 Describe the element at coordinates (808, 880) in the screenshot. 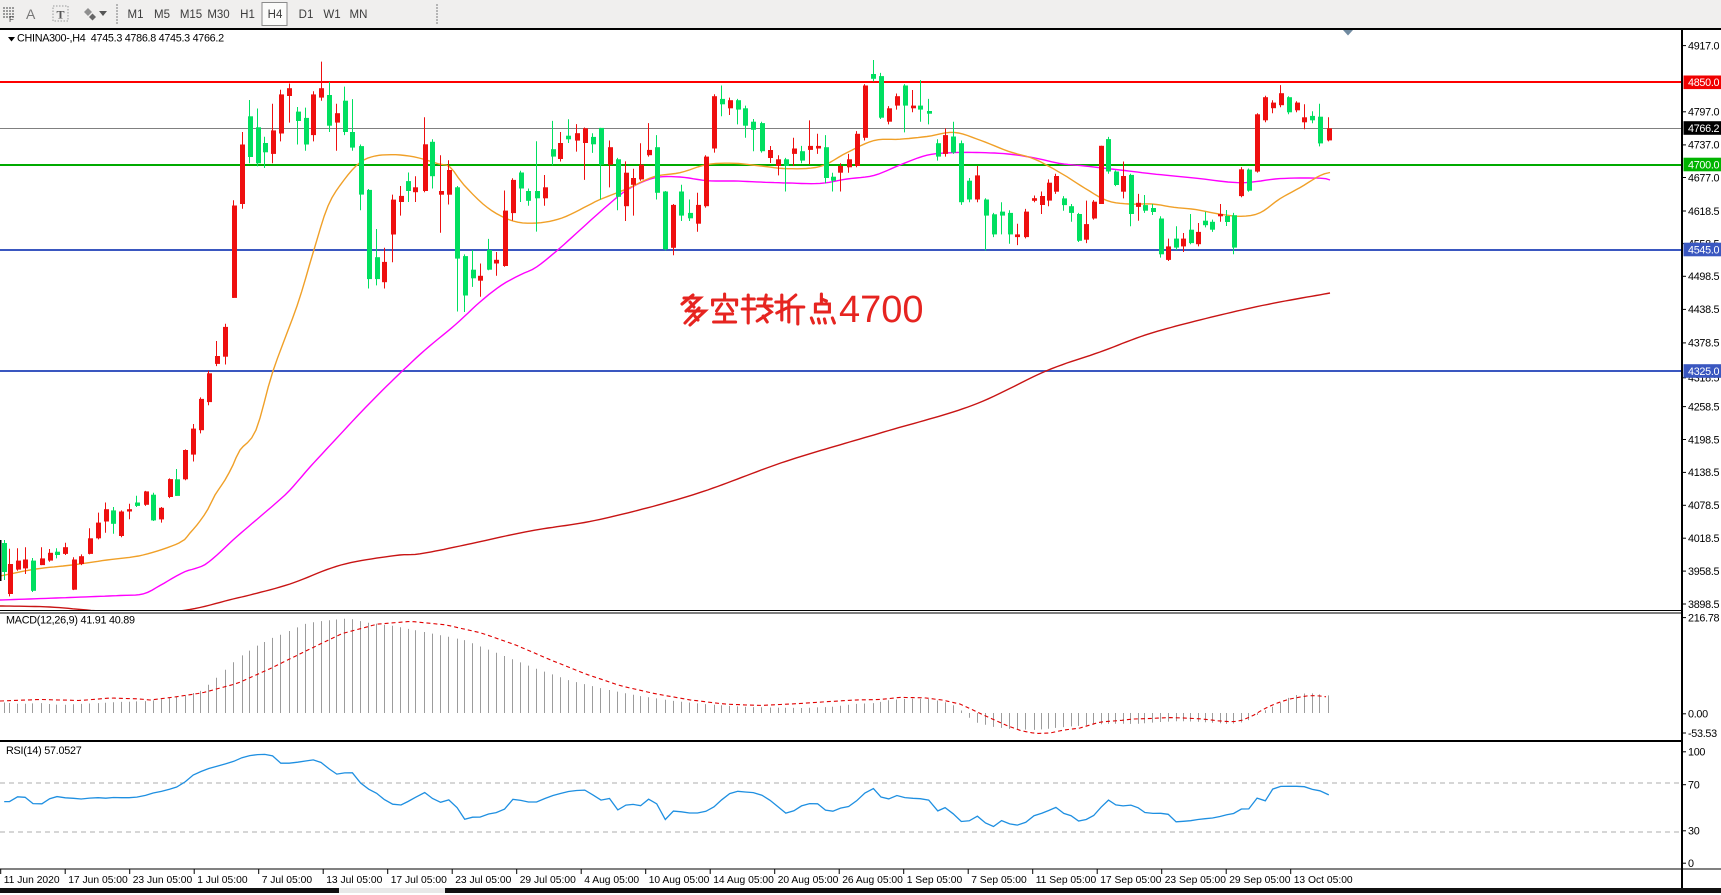

I see `svg-text: 20 Aug 05:00` at that location.